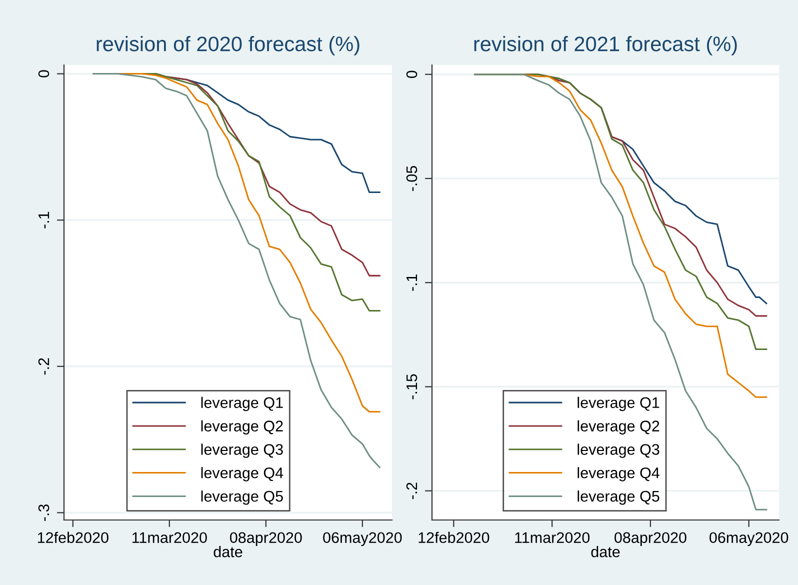 The width and height of the screenshot is (798, 585). What do you see at coordinates (44, 512) in the screenshot?
I see `y-tick-label: -.3` at bounding box center [44, 512].